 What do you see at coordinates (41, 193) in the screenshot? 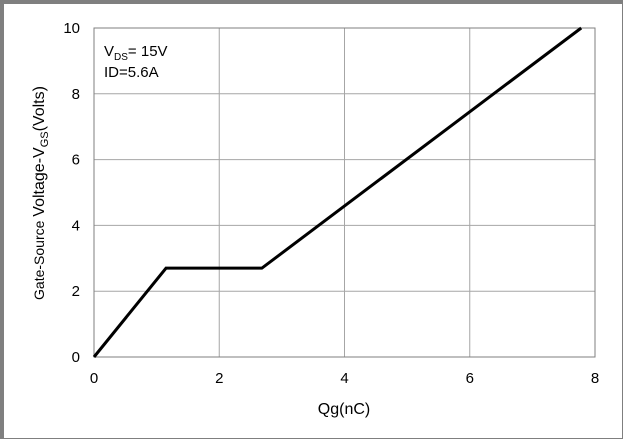
I see `y-axis-title: Gate-Source Voltage-VGS(Volts)` at bounding box center [41, 193].